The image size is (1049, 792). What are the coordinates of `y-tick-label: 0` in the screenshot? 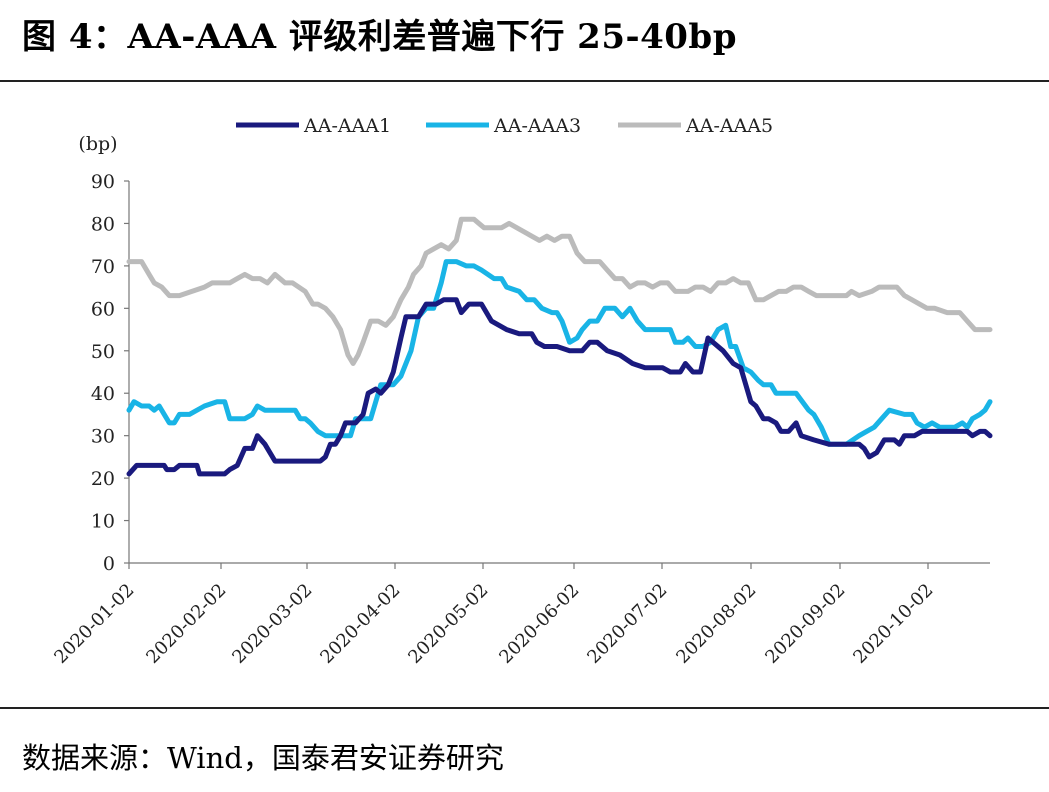 It's located at (109, 564).